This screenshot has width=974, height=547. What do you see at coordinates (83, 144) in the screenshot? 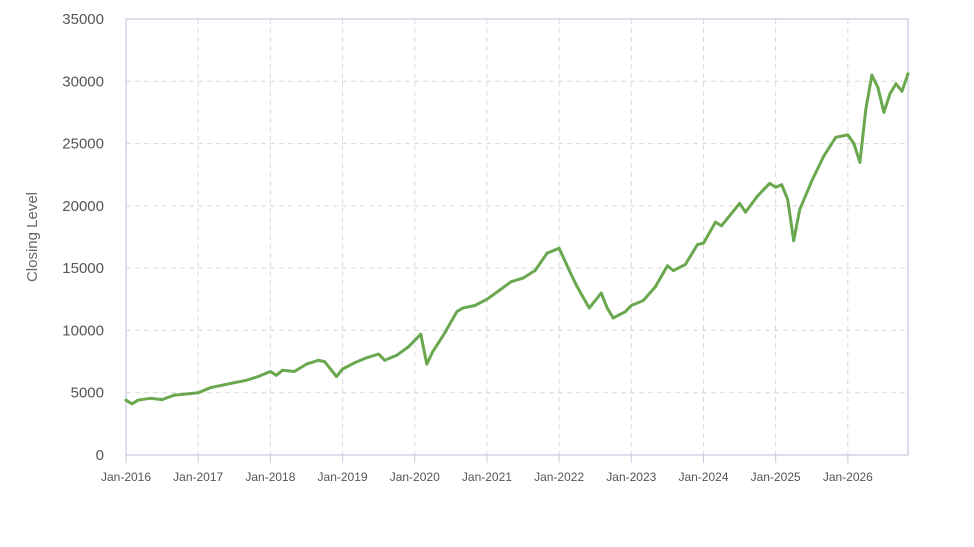
I see `y-tick-label: 25000` at bounding box center [83, 144].